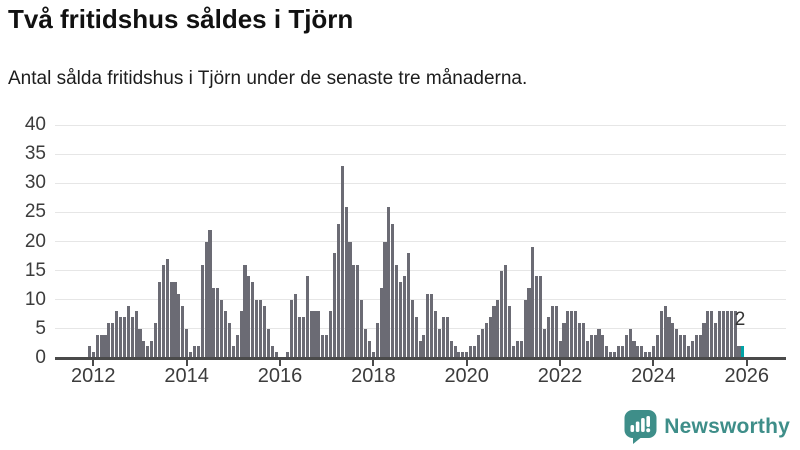 This screenshot has width=800, height=450. Describe the element at coordinates (186, 376) in the screenshot. I see `x-axis-label: 2014` at that location.